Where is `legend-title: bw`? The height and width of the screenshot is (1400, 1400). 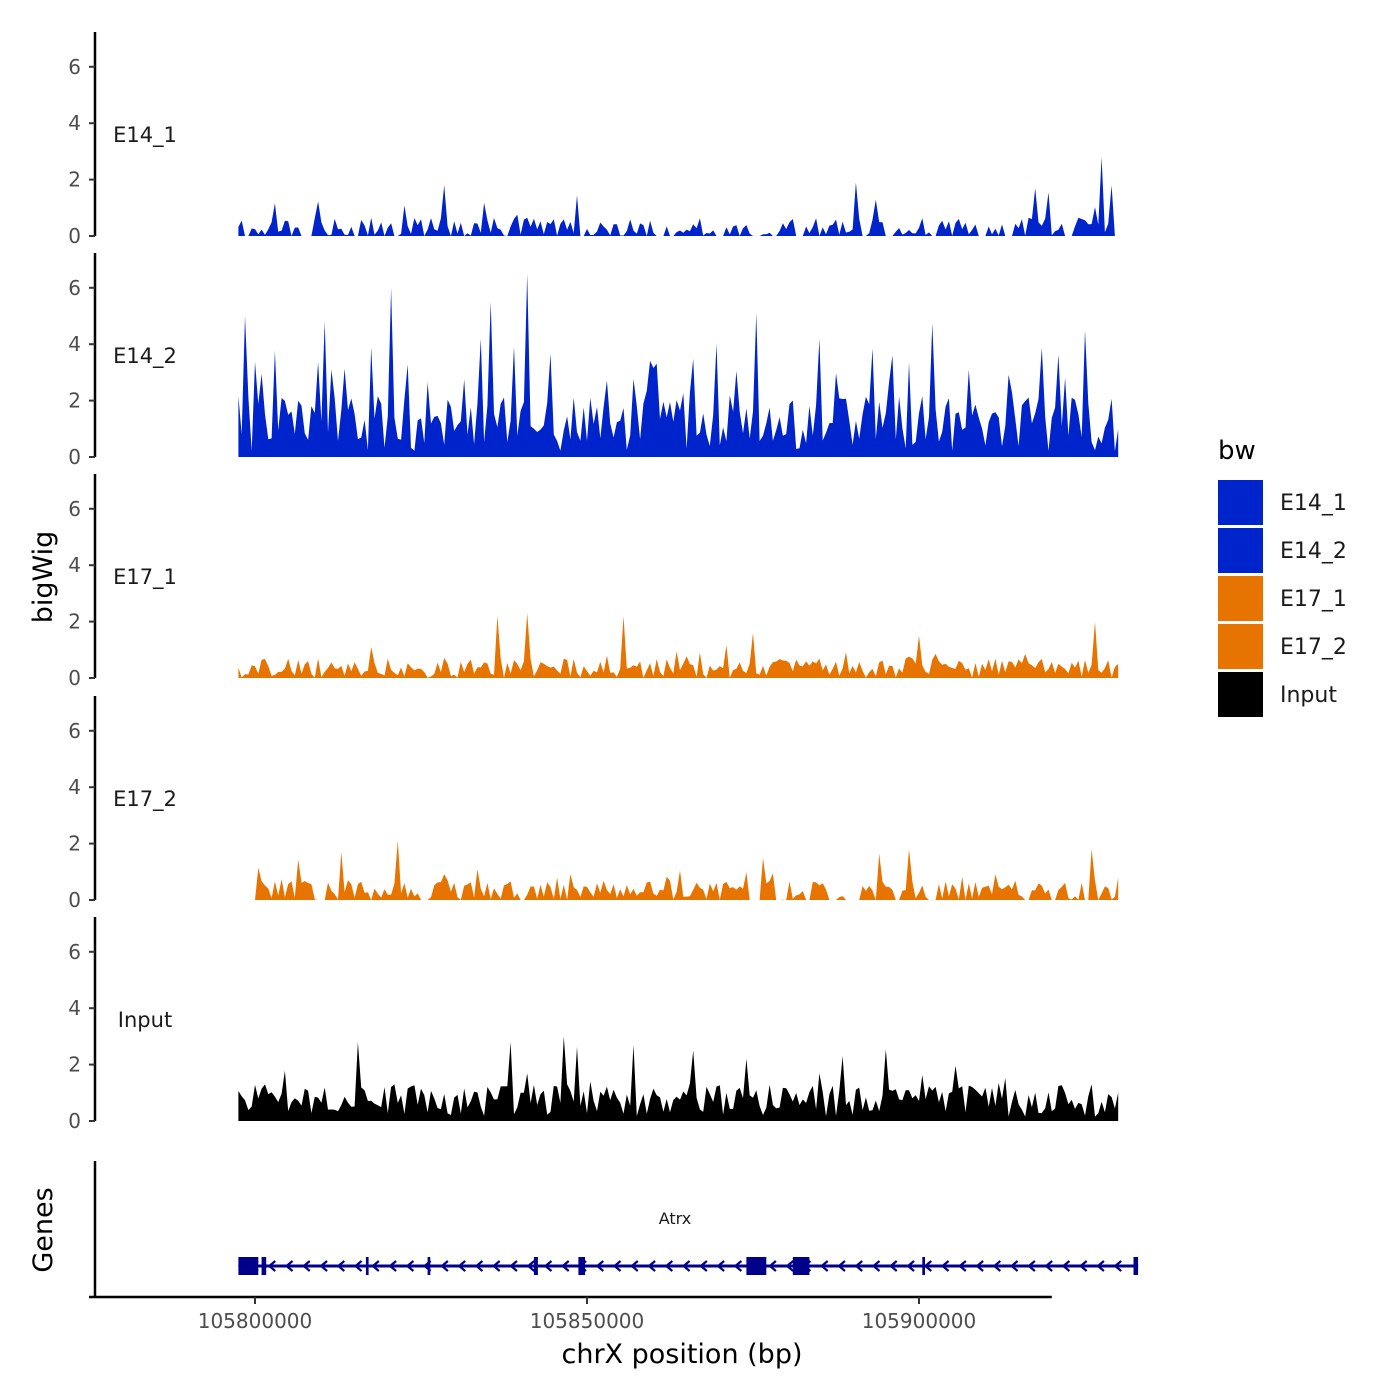
legend-title: bw is located at coordinates (1237, 451).